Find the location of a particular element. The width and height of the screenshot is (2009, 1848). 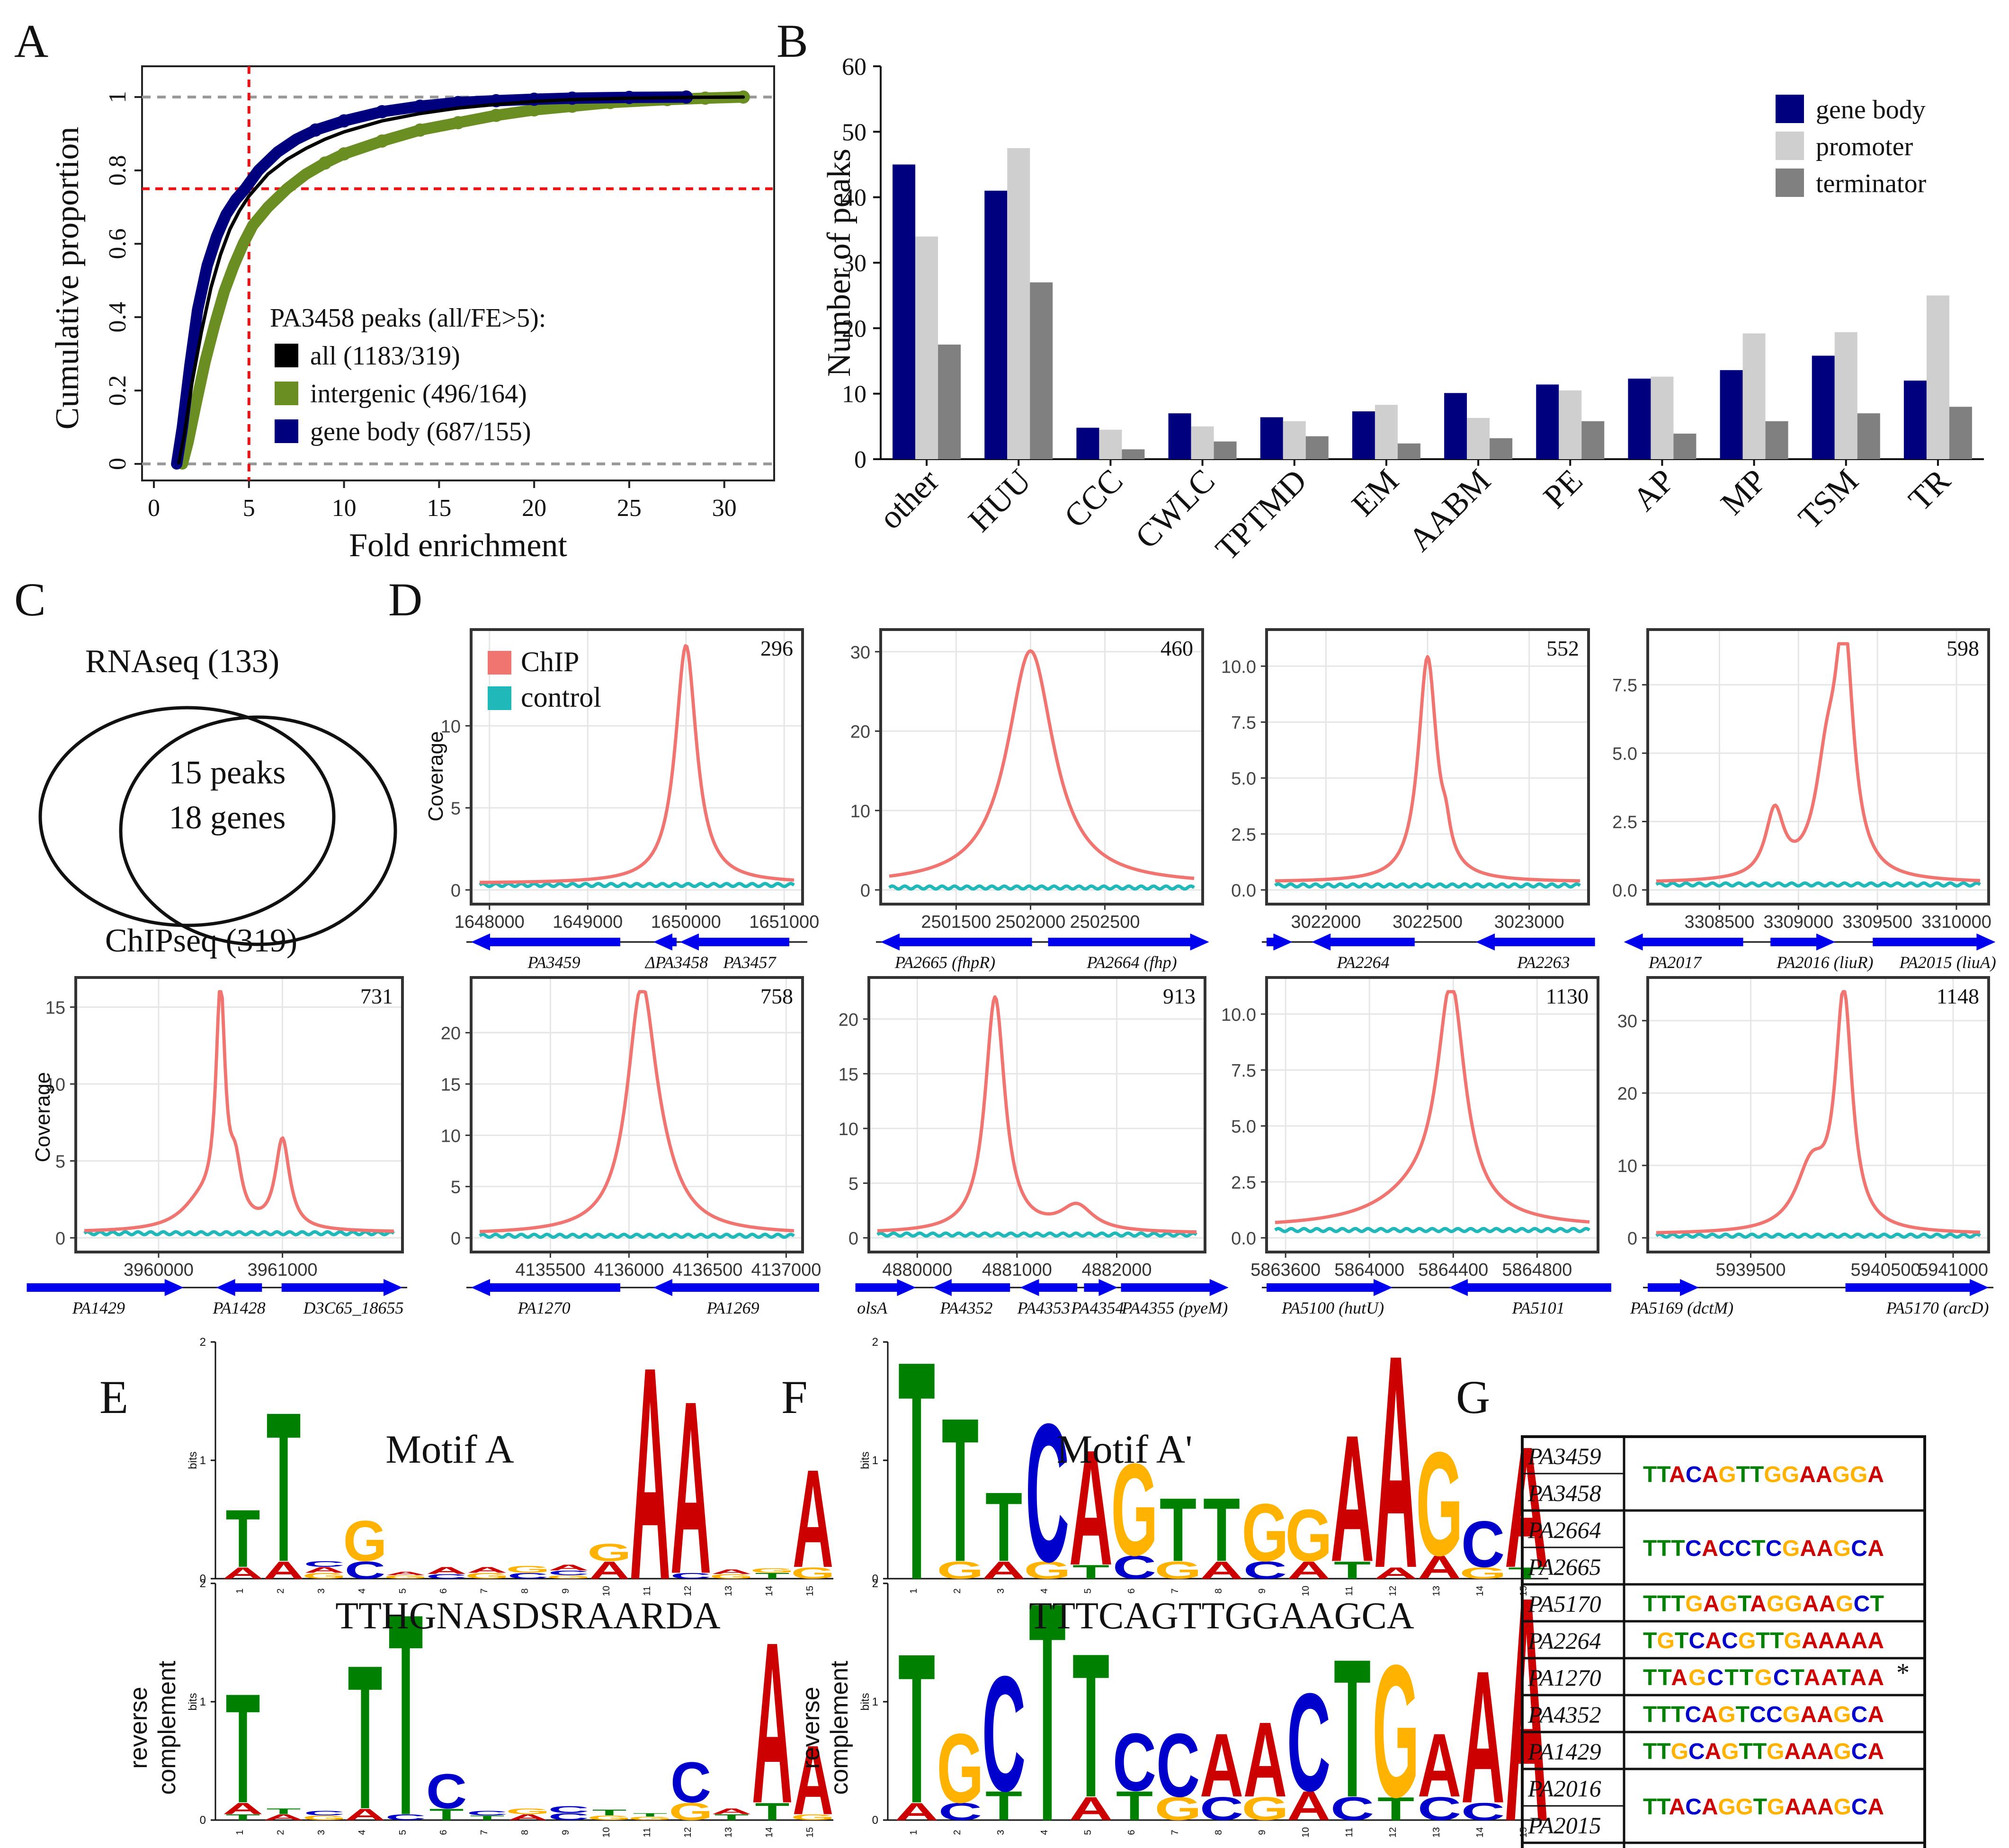

panel-letter-c: C is located at coordinates (30, 599).